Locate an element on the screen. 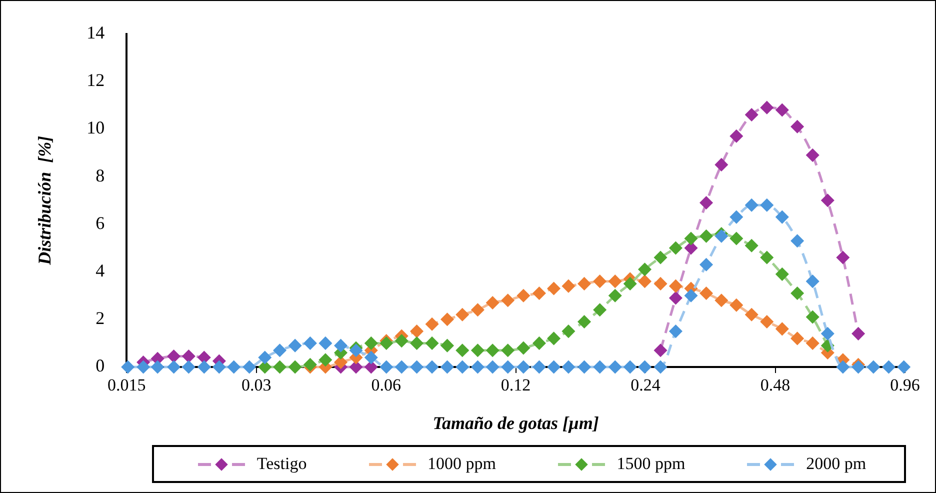 This screenshot has height=493, width=936. x-tick-label: 0.96 is located at coordinates (905, 385).